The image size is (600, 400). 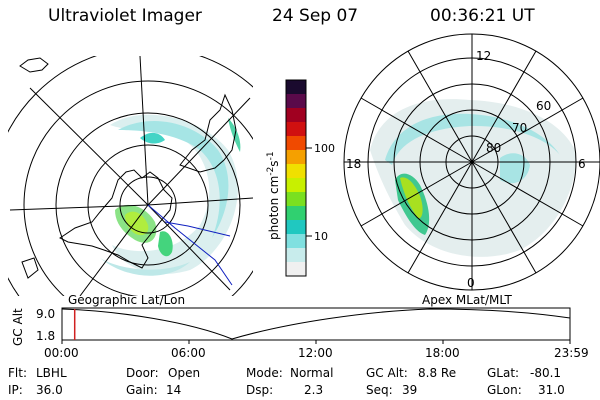 I want to click on mlt-label-0: 0, so click(x=471, y=283).